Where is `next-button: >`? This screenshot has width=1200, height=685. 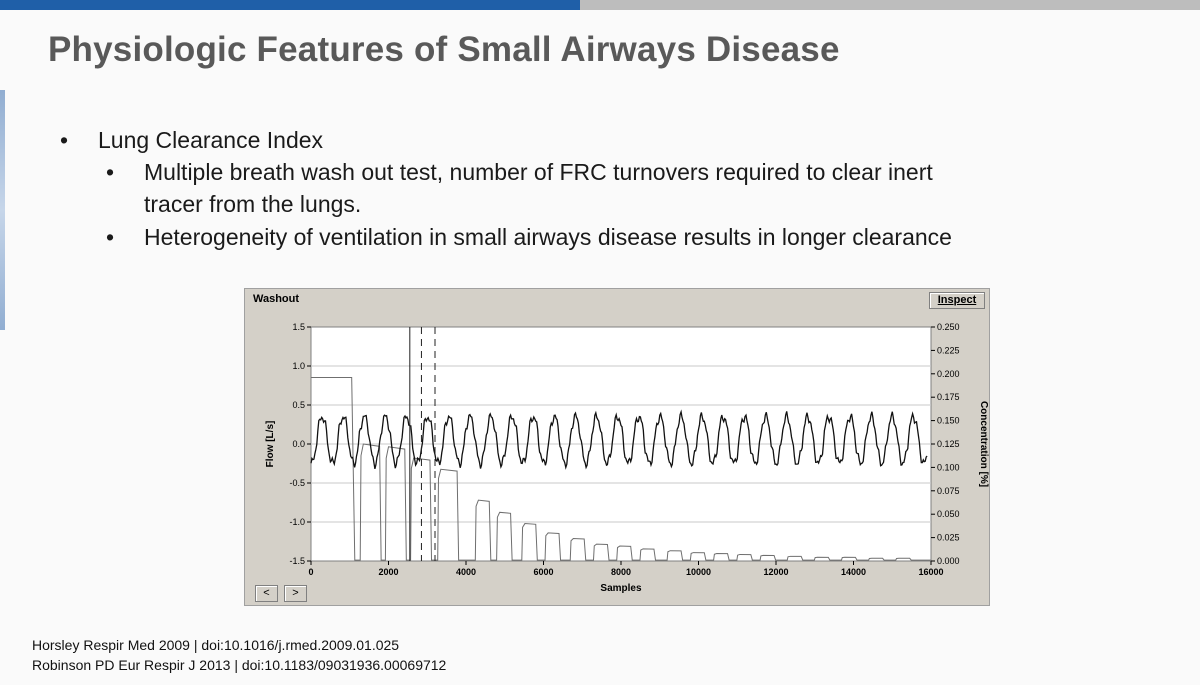
next-button: > is located at coordinates (295, 593).